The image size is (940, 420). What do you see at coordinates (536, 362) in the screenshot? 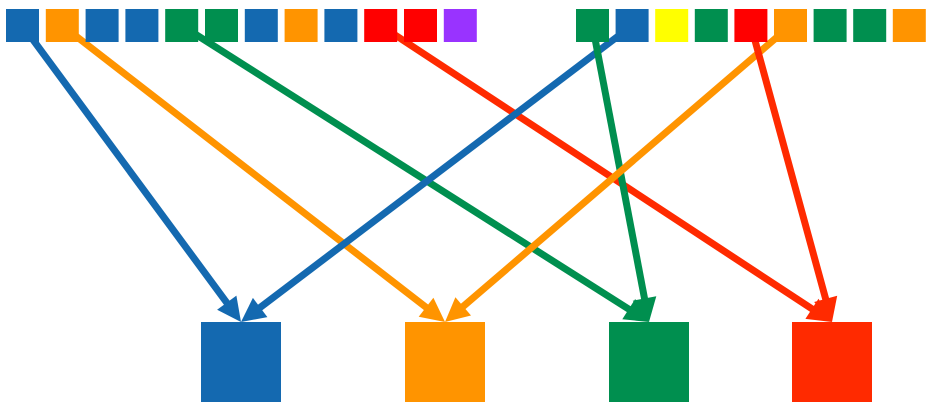
I see `target-squares-layer` at bounding box center [536, 362].